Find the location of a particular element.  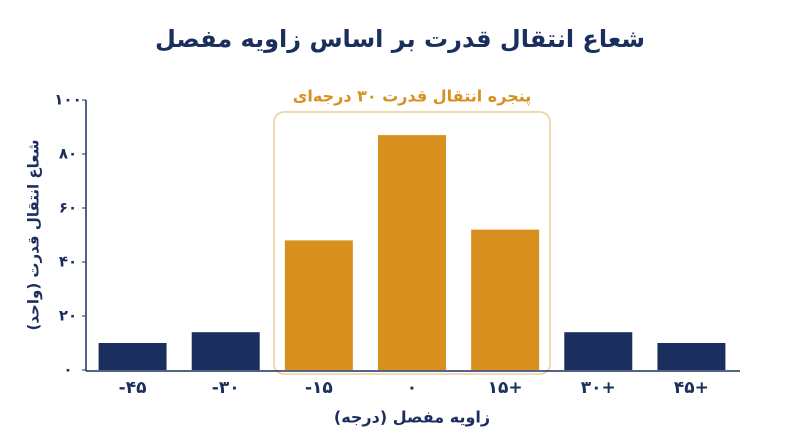

x-tick-label: ۱۵+ is located at coordinates (505, 388).